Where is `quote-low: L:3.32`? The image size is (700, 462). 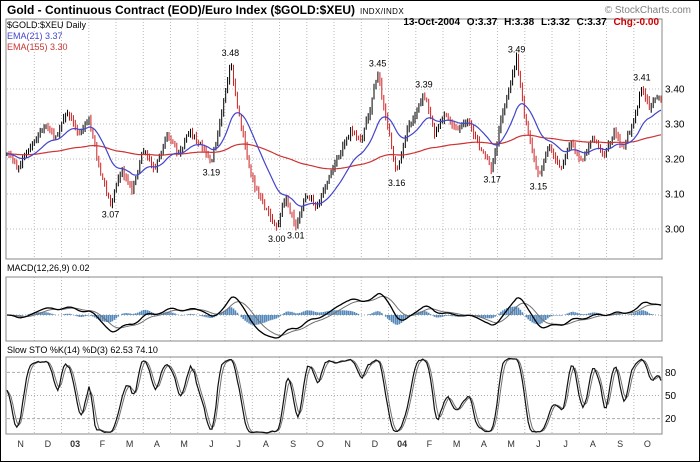
quote-low: L:3.32 is located at coordinates (555, 22).